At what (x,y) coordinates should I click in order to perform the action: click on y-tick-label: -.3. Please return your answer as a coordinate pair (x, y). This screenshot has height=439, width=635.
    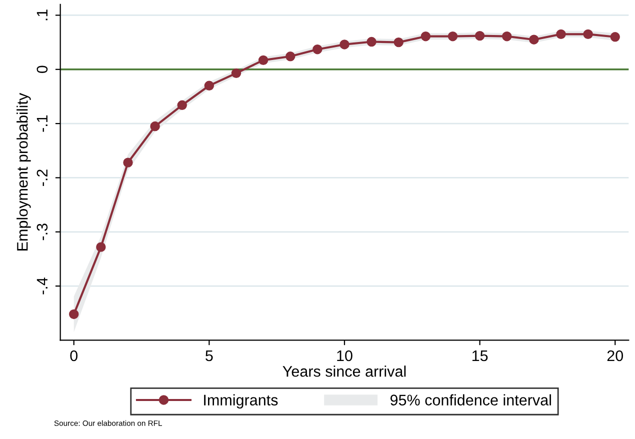
    Looking at the image, I should click on (42, 232).